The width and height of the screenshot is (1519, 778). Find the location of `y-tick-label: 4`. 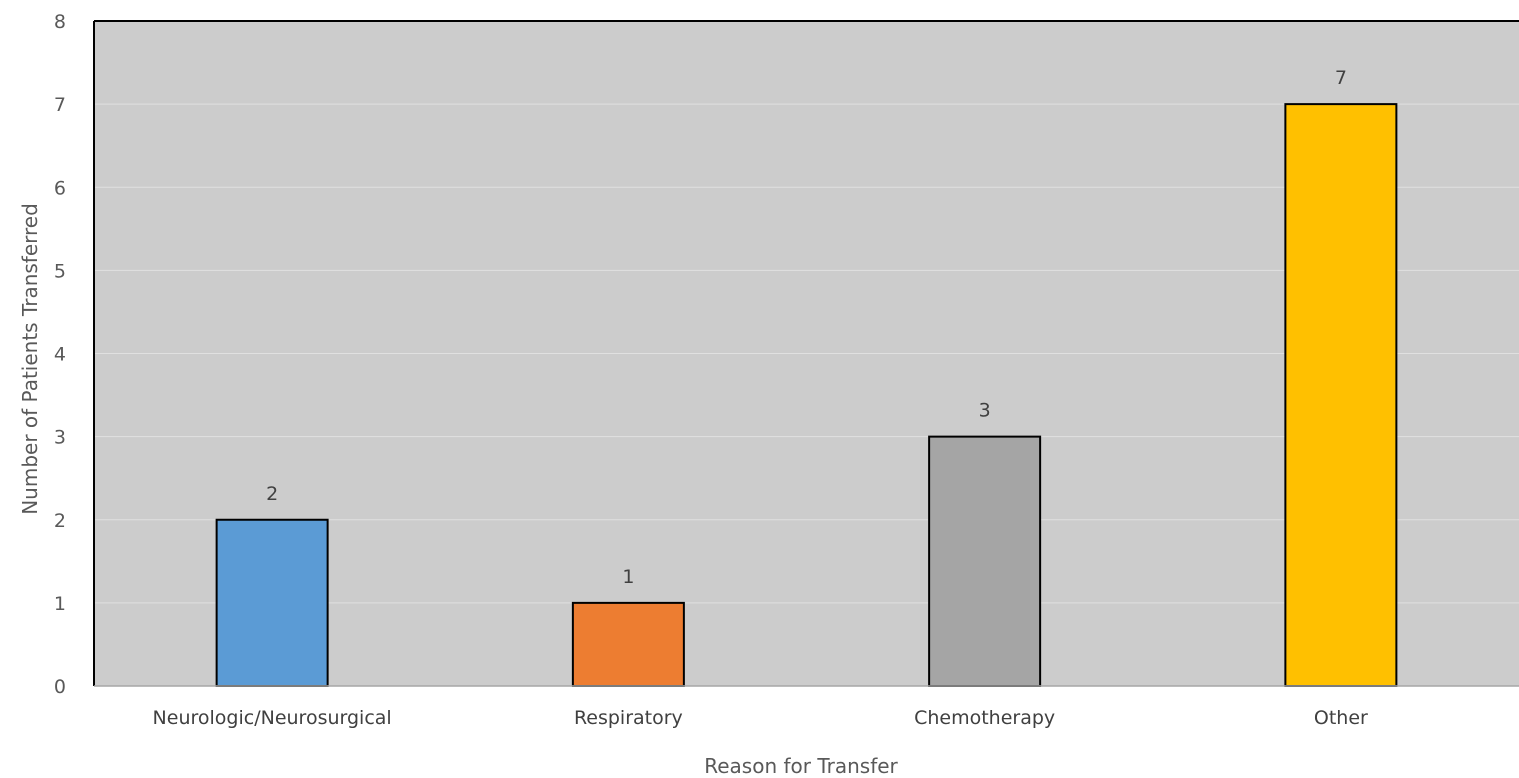

y-tick-label: 4 is located at coordinates (60, 355).